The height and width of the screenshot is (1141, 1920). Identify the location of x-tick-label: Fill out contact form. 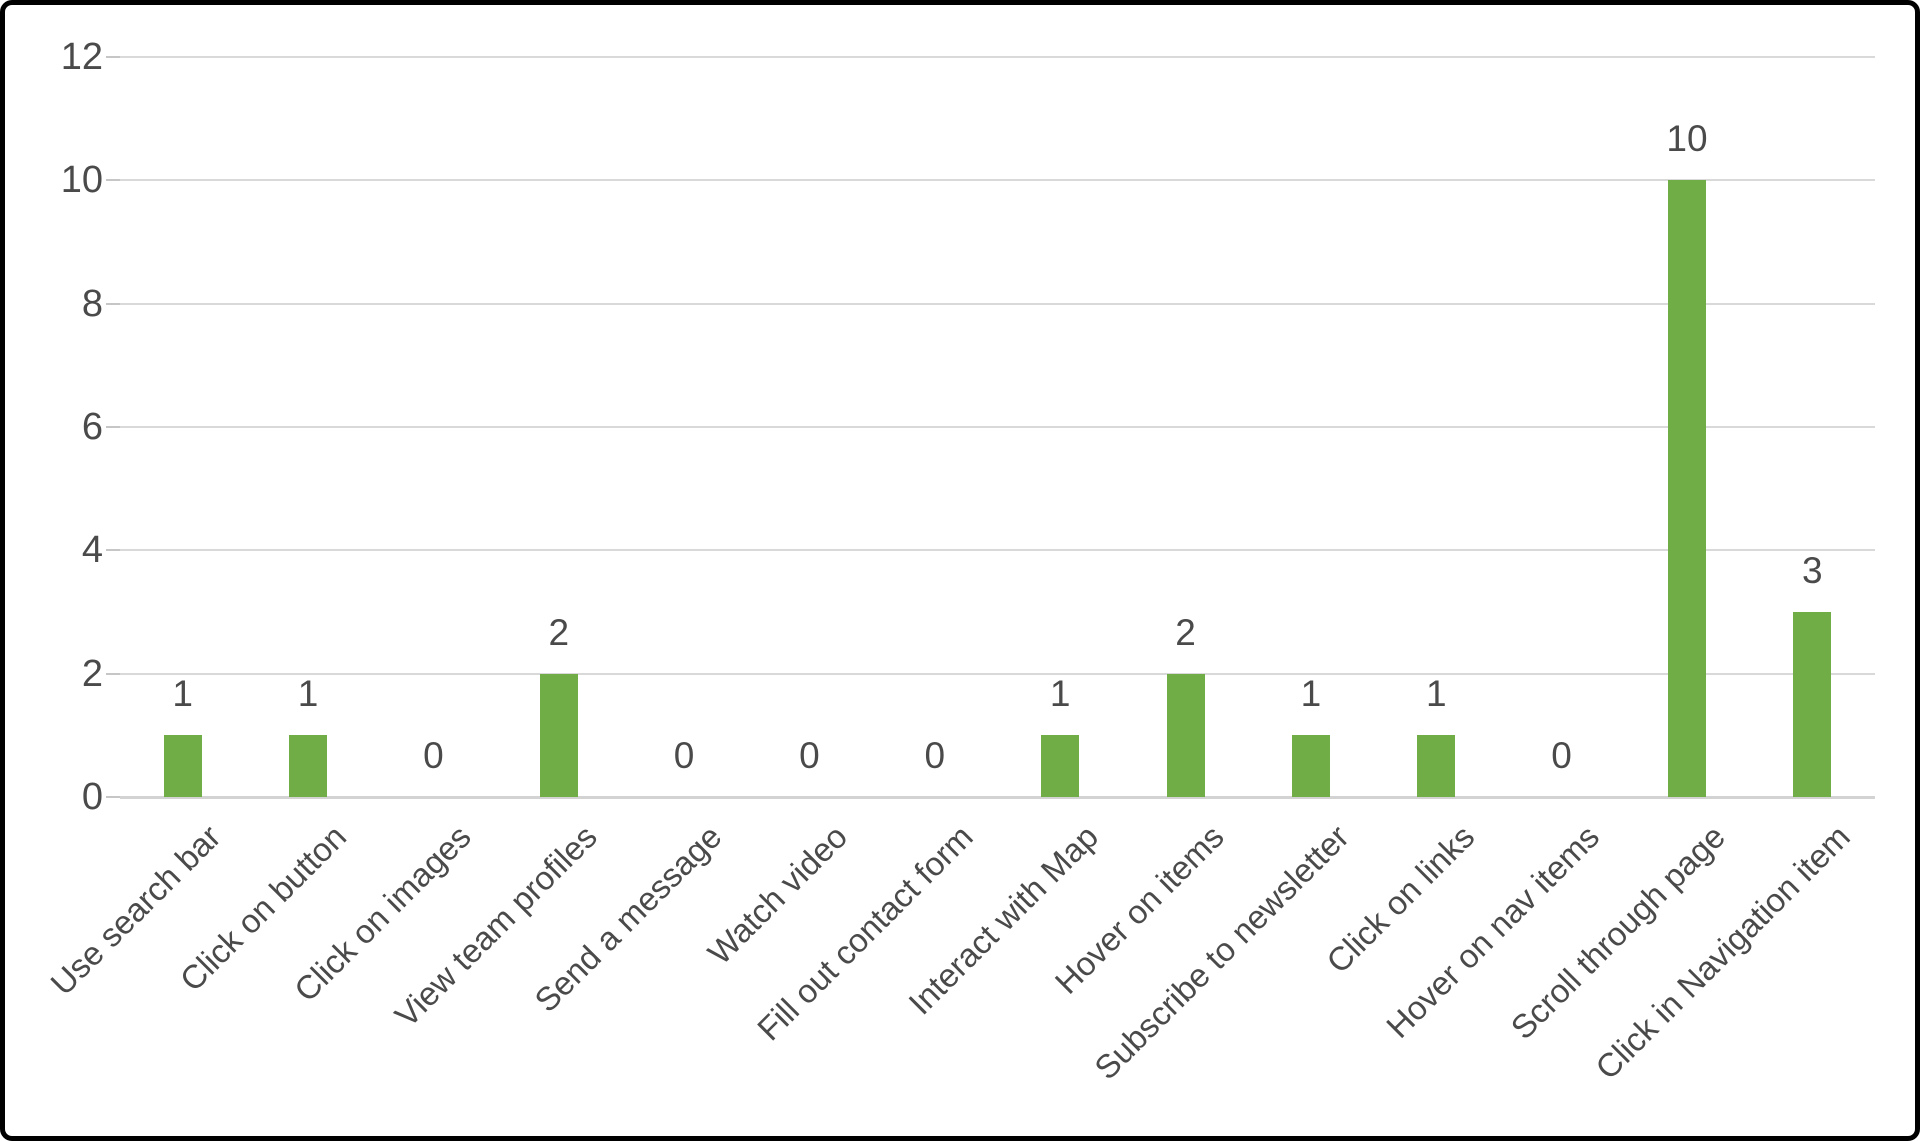
(864, 932).